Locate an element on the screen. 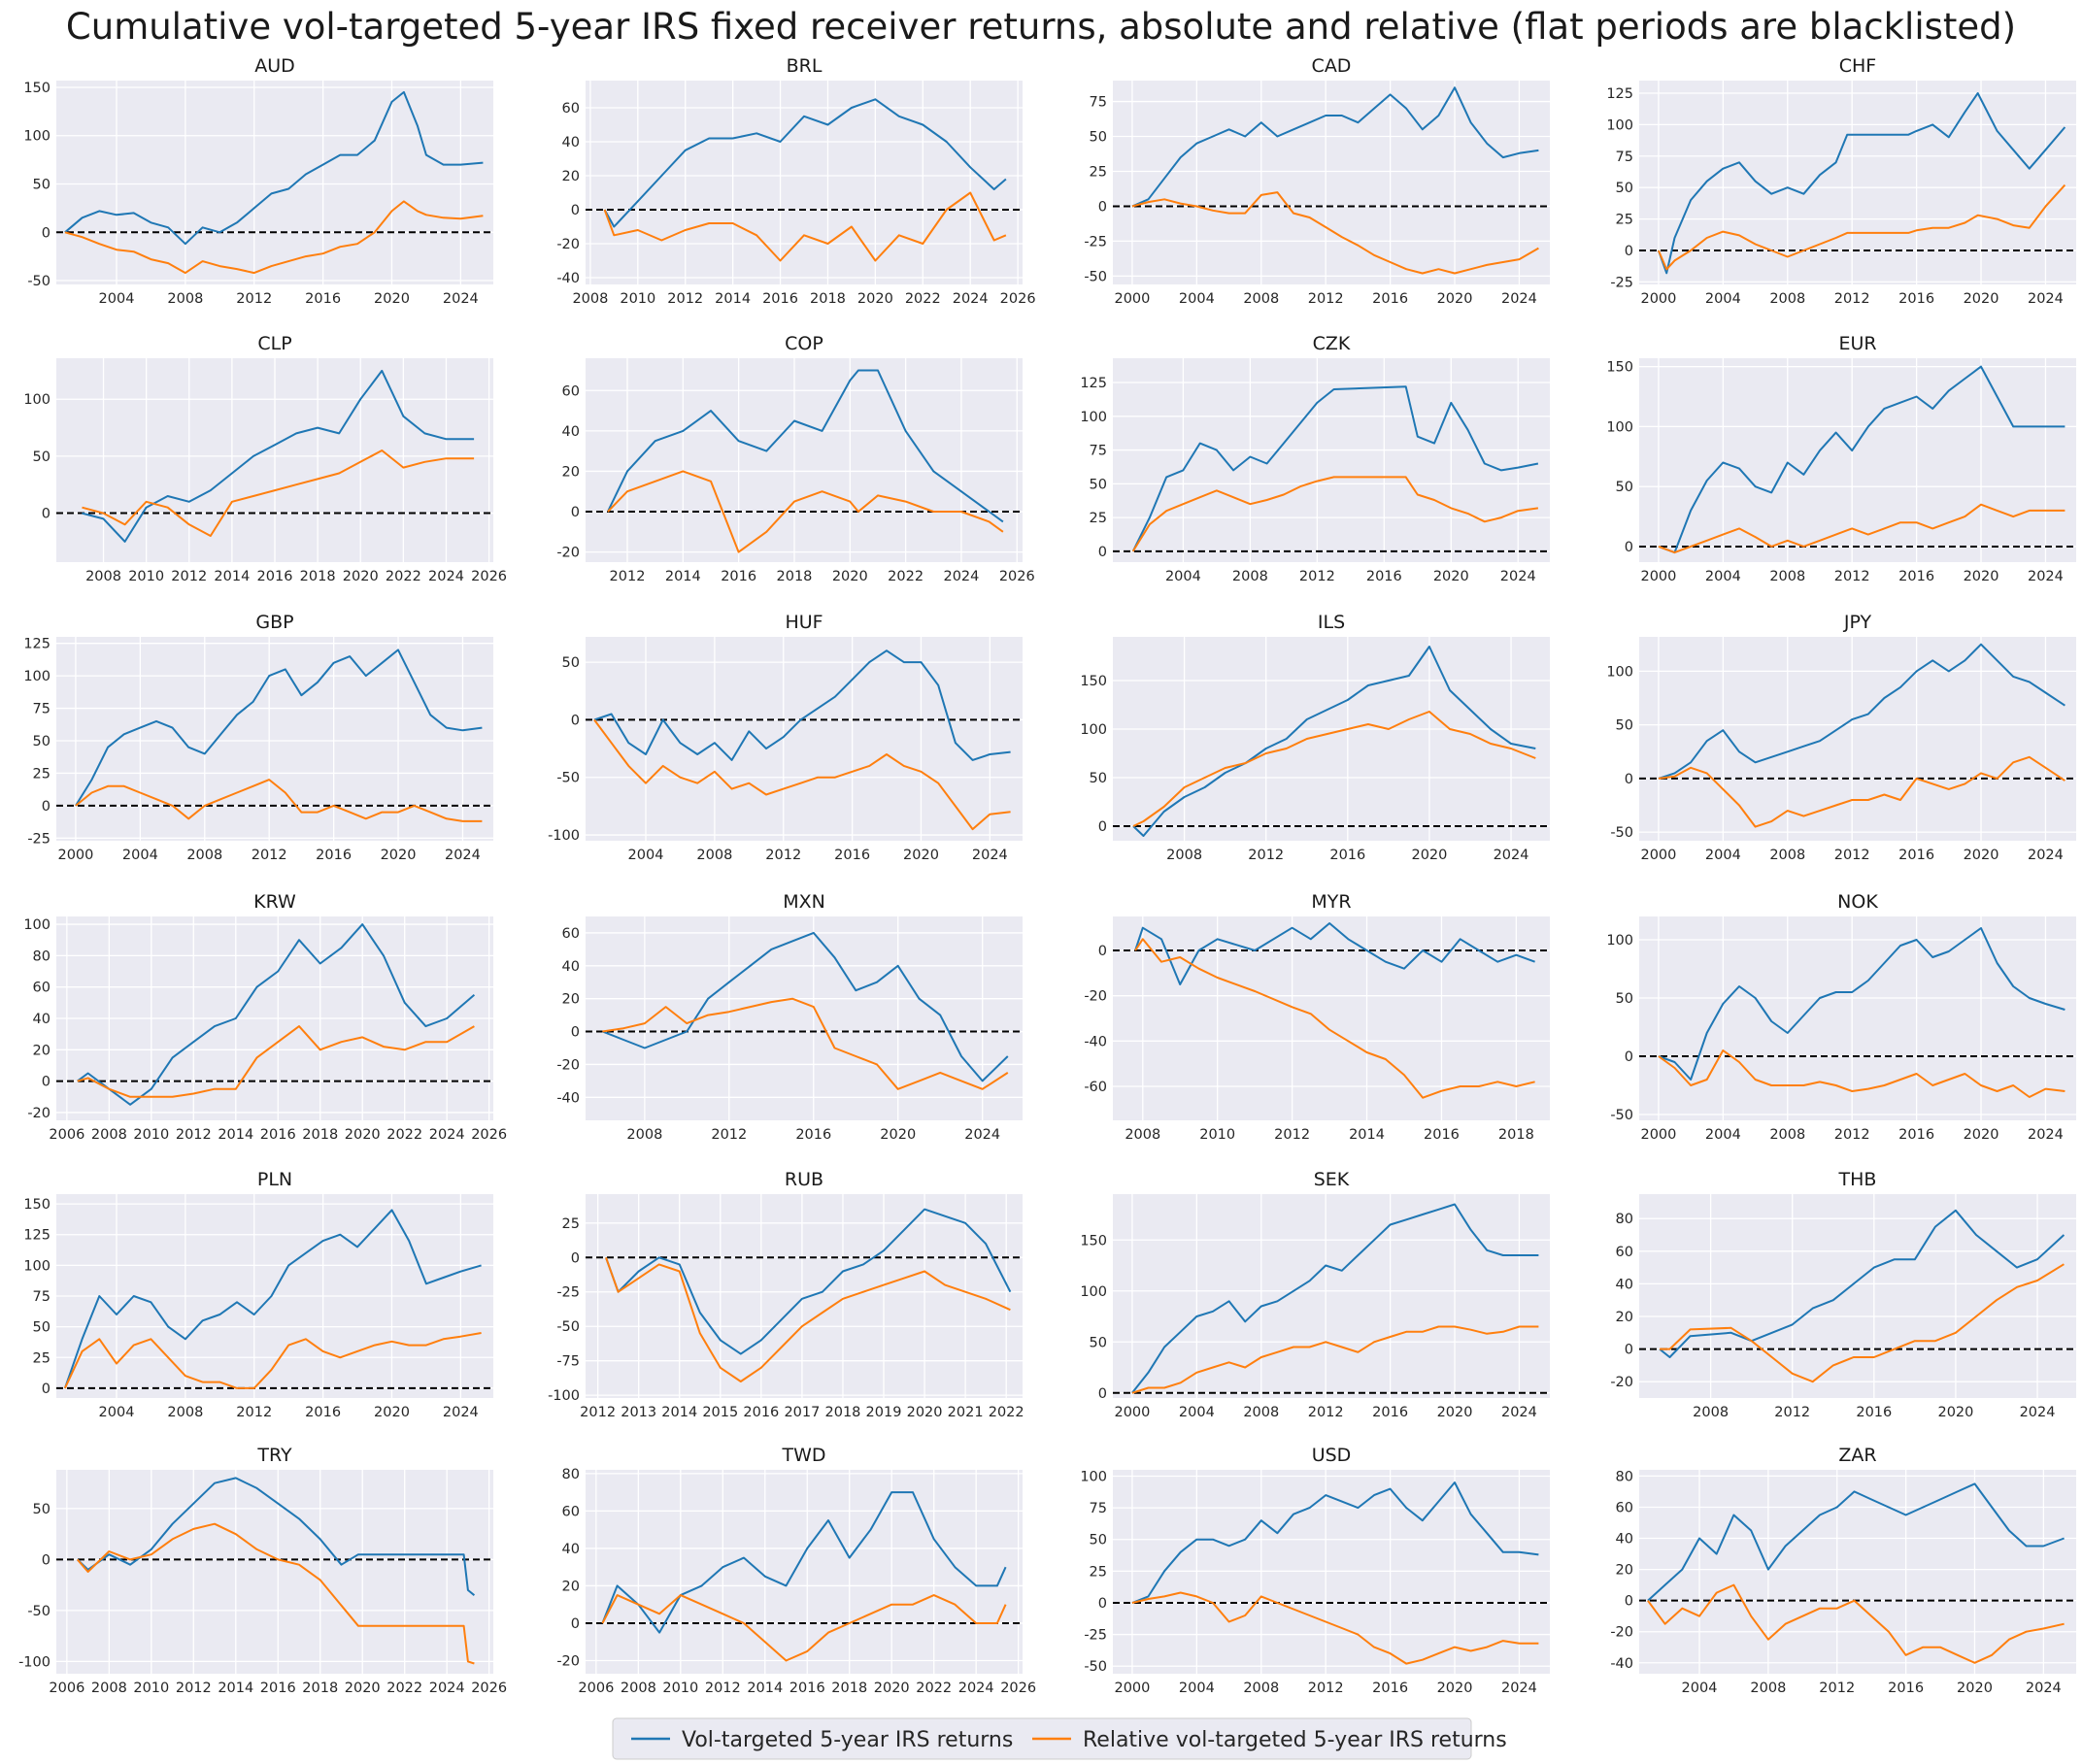 The width and height of the screenshot is (2082, 1764). panel-thb: THB 2008 2012 2016 2020 2024 -20 0 20 40 60 80 is located at coordinates (1843, 1294).